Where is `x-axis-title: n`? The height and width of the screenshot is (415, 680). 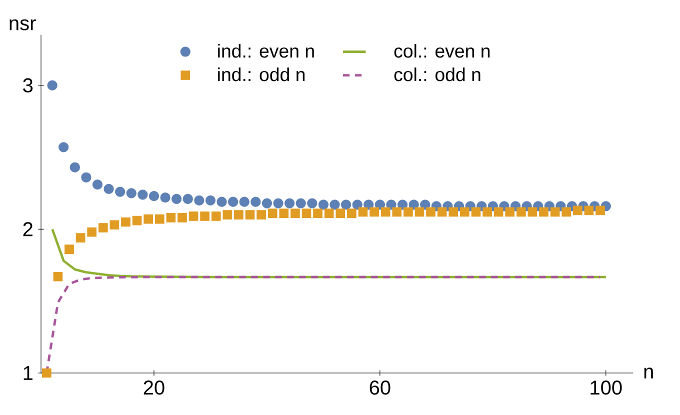 x-axis-title: n is located at coordinates (648, 373).